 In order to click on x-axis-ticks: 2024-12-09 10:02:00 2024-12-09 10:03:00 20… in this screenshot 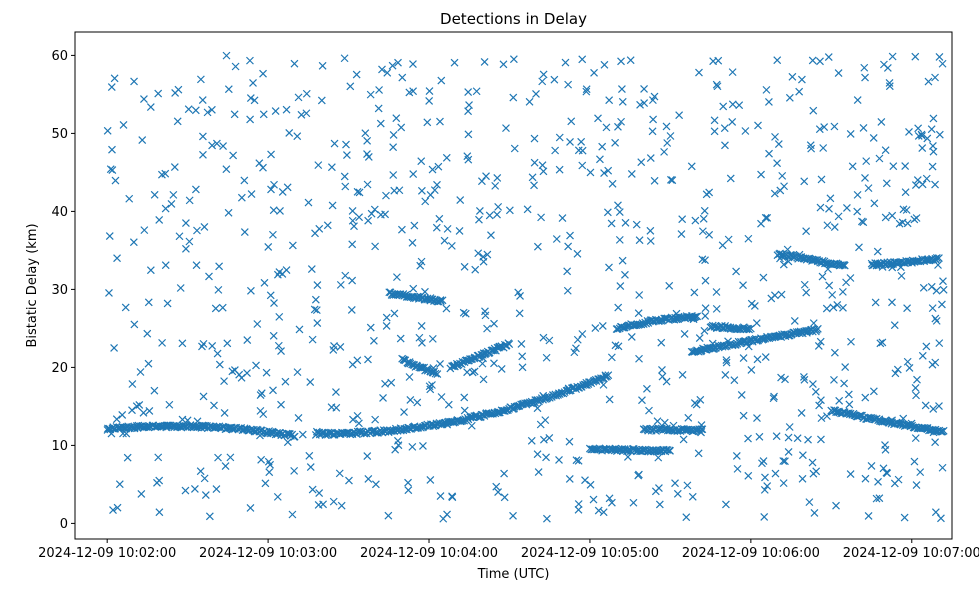, I will do `click(508, 550)`.